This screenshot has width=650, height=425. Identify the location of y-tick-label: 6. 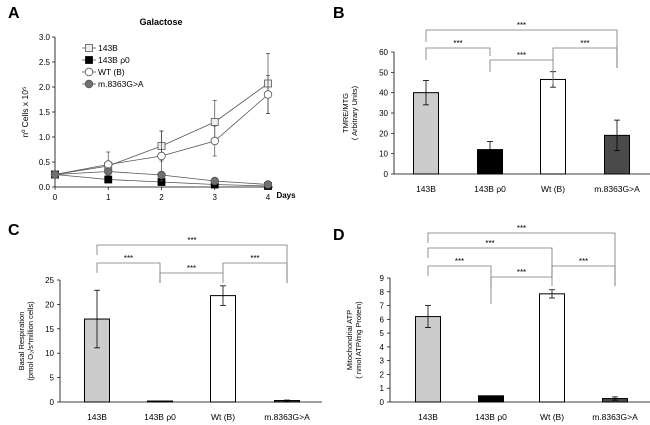
(382, 319).